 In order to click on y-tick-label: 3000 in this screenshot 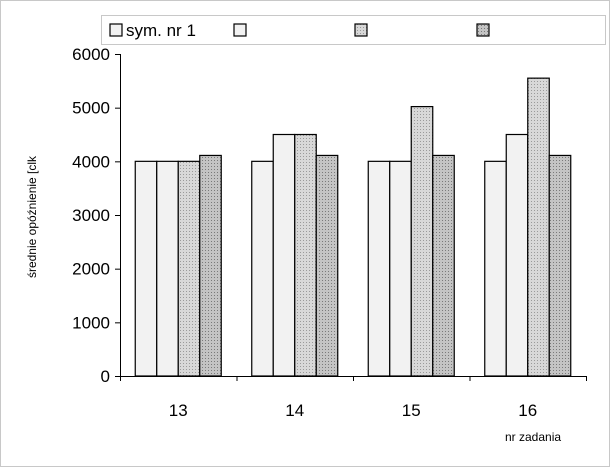, I will do `click(91, 215)`.